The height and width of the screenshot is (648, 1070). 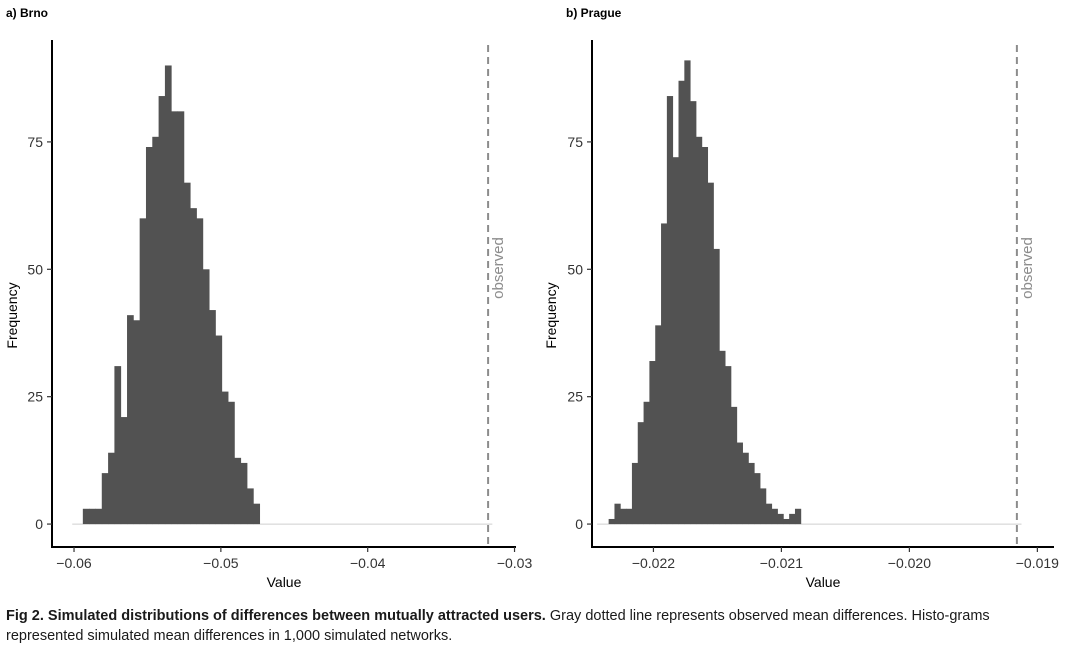 What do you see at coordinates (909, 563) in the screenshot?
I see `chart-prague-x-tick-label: −0.020` at bounding box center [909, 563].